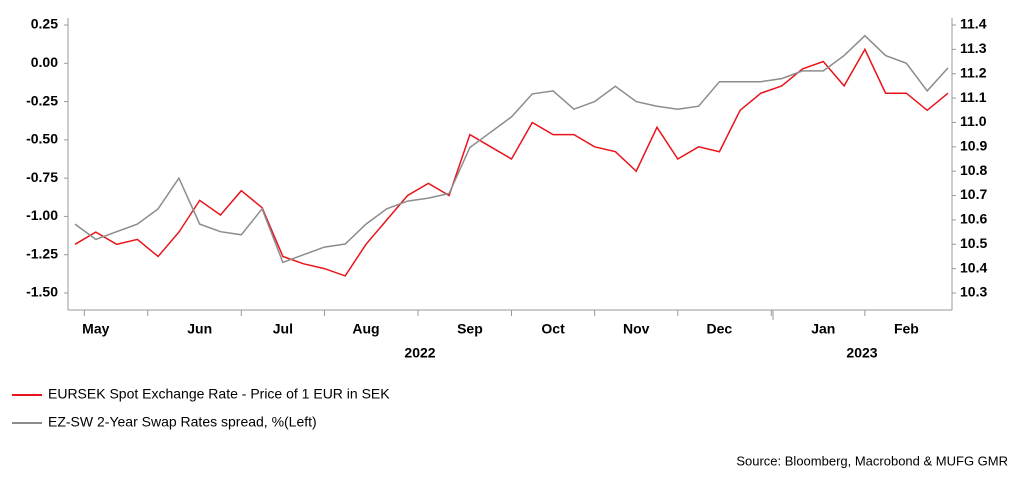 The image size is (1022, 492). I want to click on x-tick-label: May, so click(95, 329).